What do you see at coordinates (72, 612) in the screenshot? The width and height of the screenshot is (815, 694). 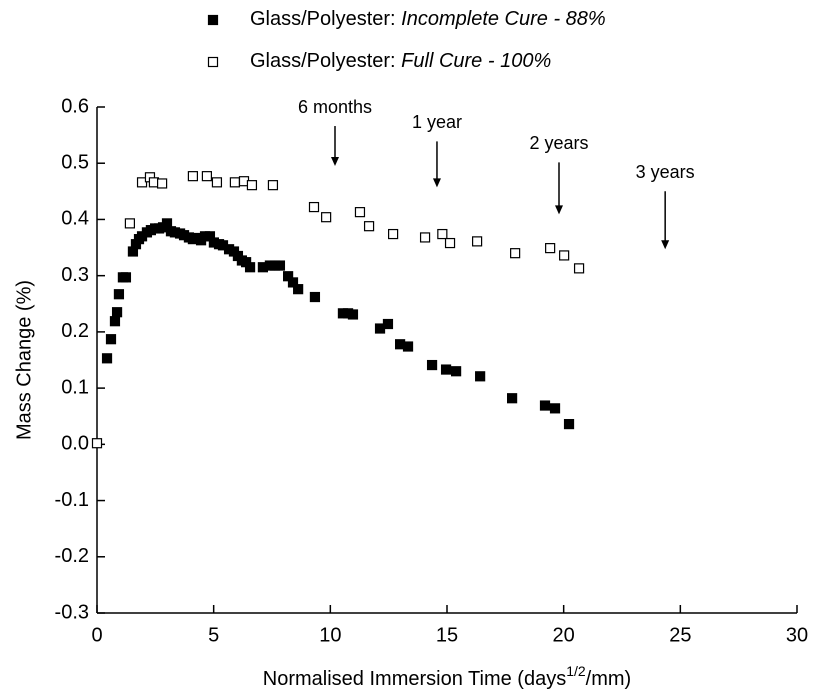 I see `y-tick-label: -0.3` at bounding box center [72, 612].